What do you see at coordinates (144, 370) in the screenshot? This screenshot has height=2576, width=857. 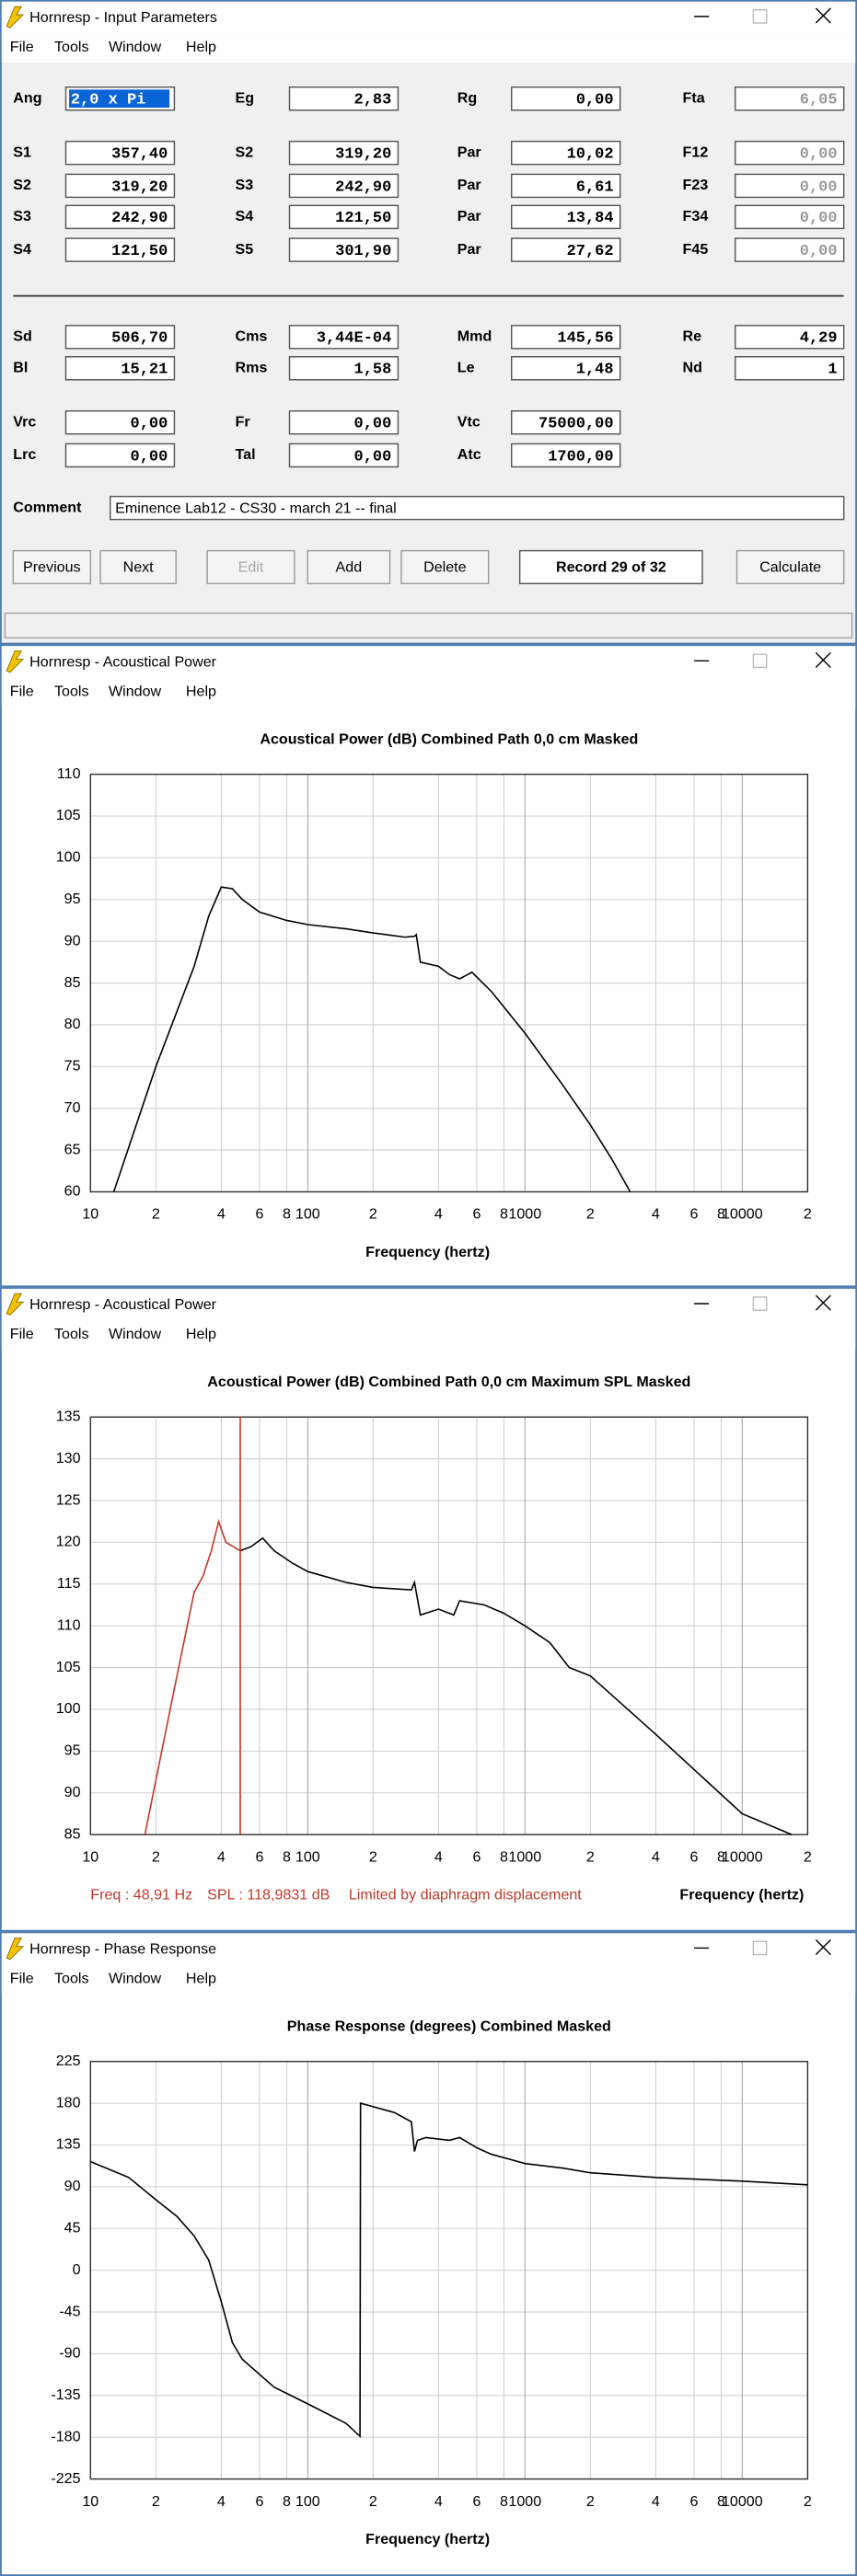 I see `field-value: 15,21` at bounding box center [144, 370].